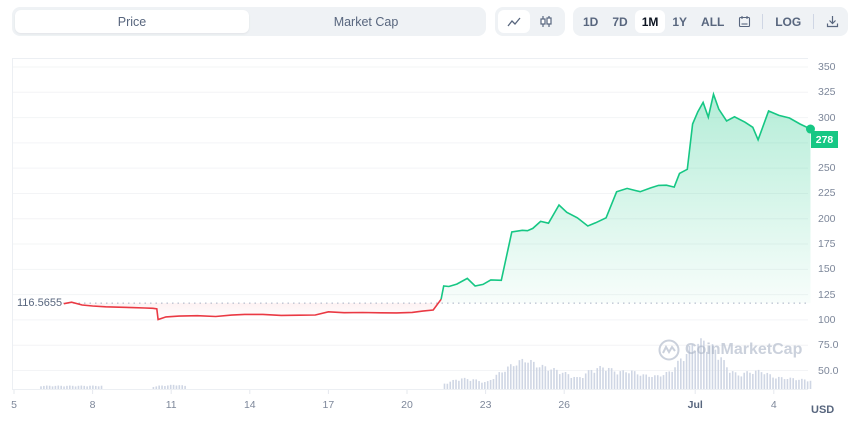  Describe the element at coordinates (827, 269) in the screenshot. I see `y-tick-label: 150` at that location.